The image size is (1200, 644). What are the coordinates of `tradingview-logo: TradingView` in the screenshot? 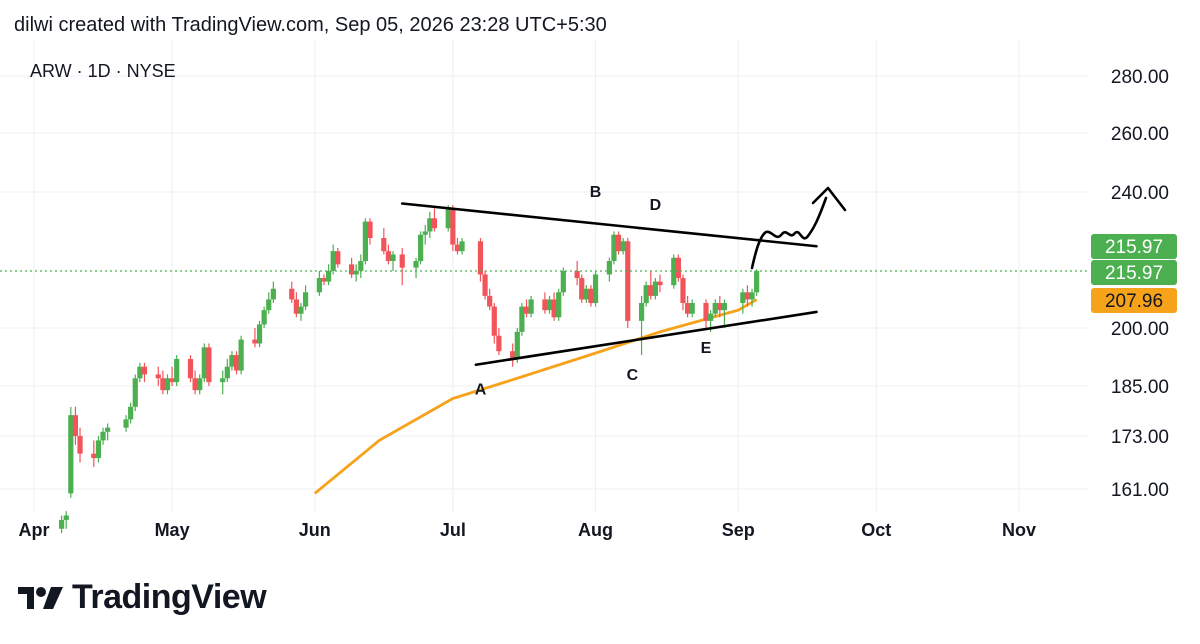 It's located at (141, 597).